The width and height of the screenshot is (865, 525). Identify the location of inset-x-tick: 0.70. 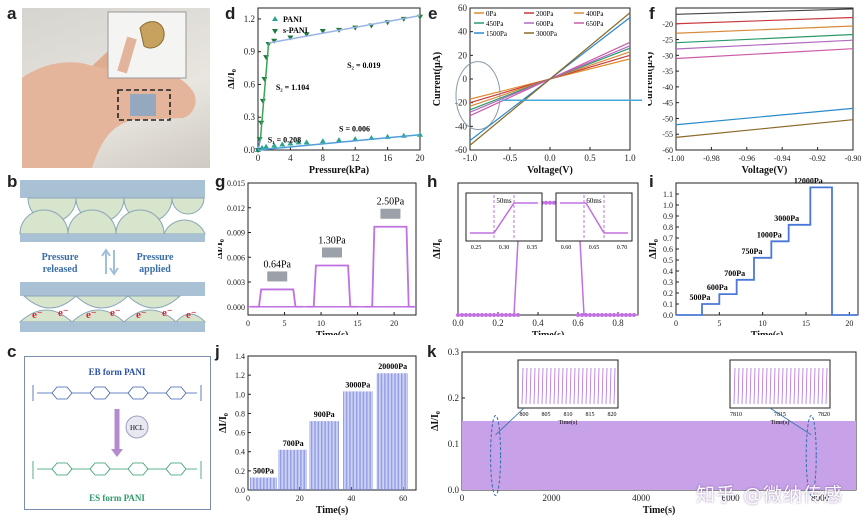
(622, 248).